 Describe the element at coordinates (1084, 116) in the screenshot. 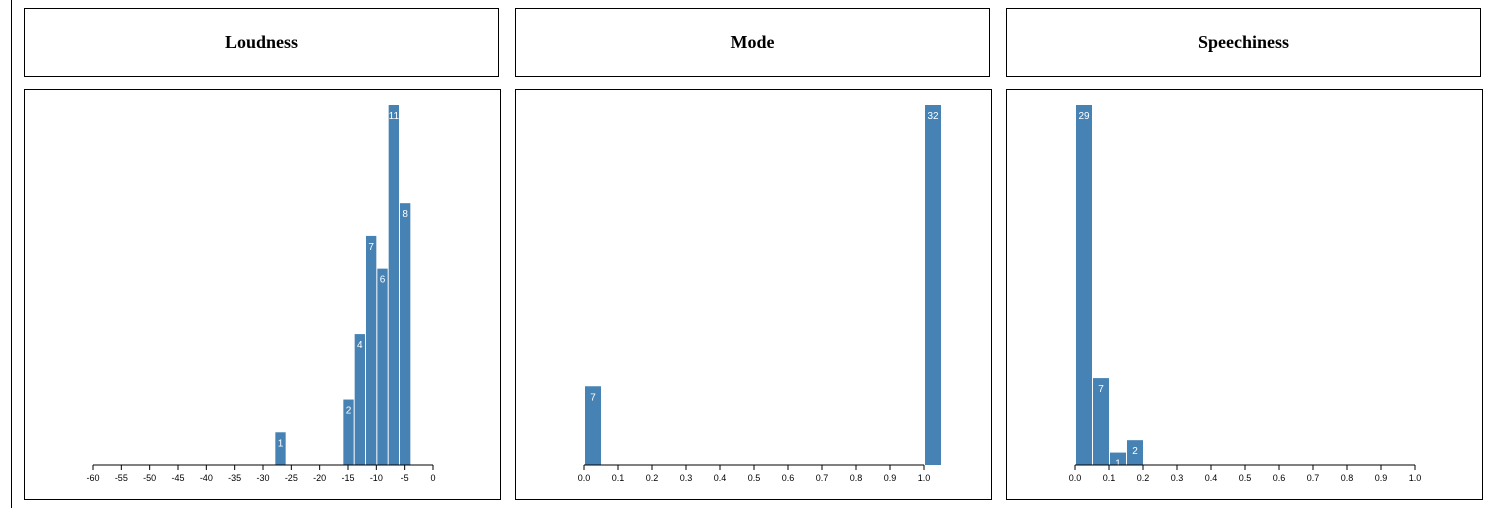

I see `bar-label-0: 29` at that location.